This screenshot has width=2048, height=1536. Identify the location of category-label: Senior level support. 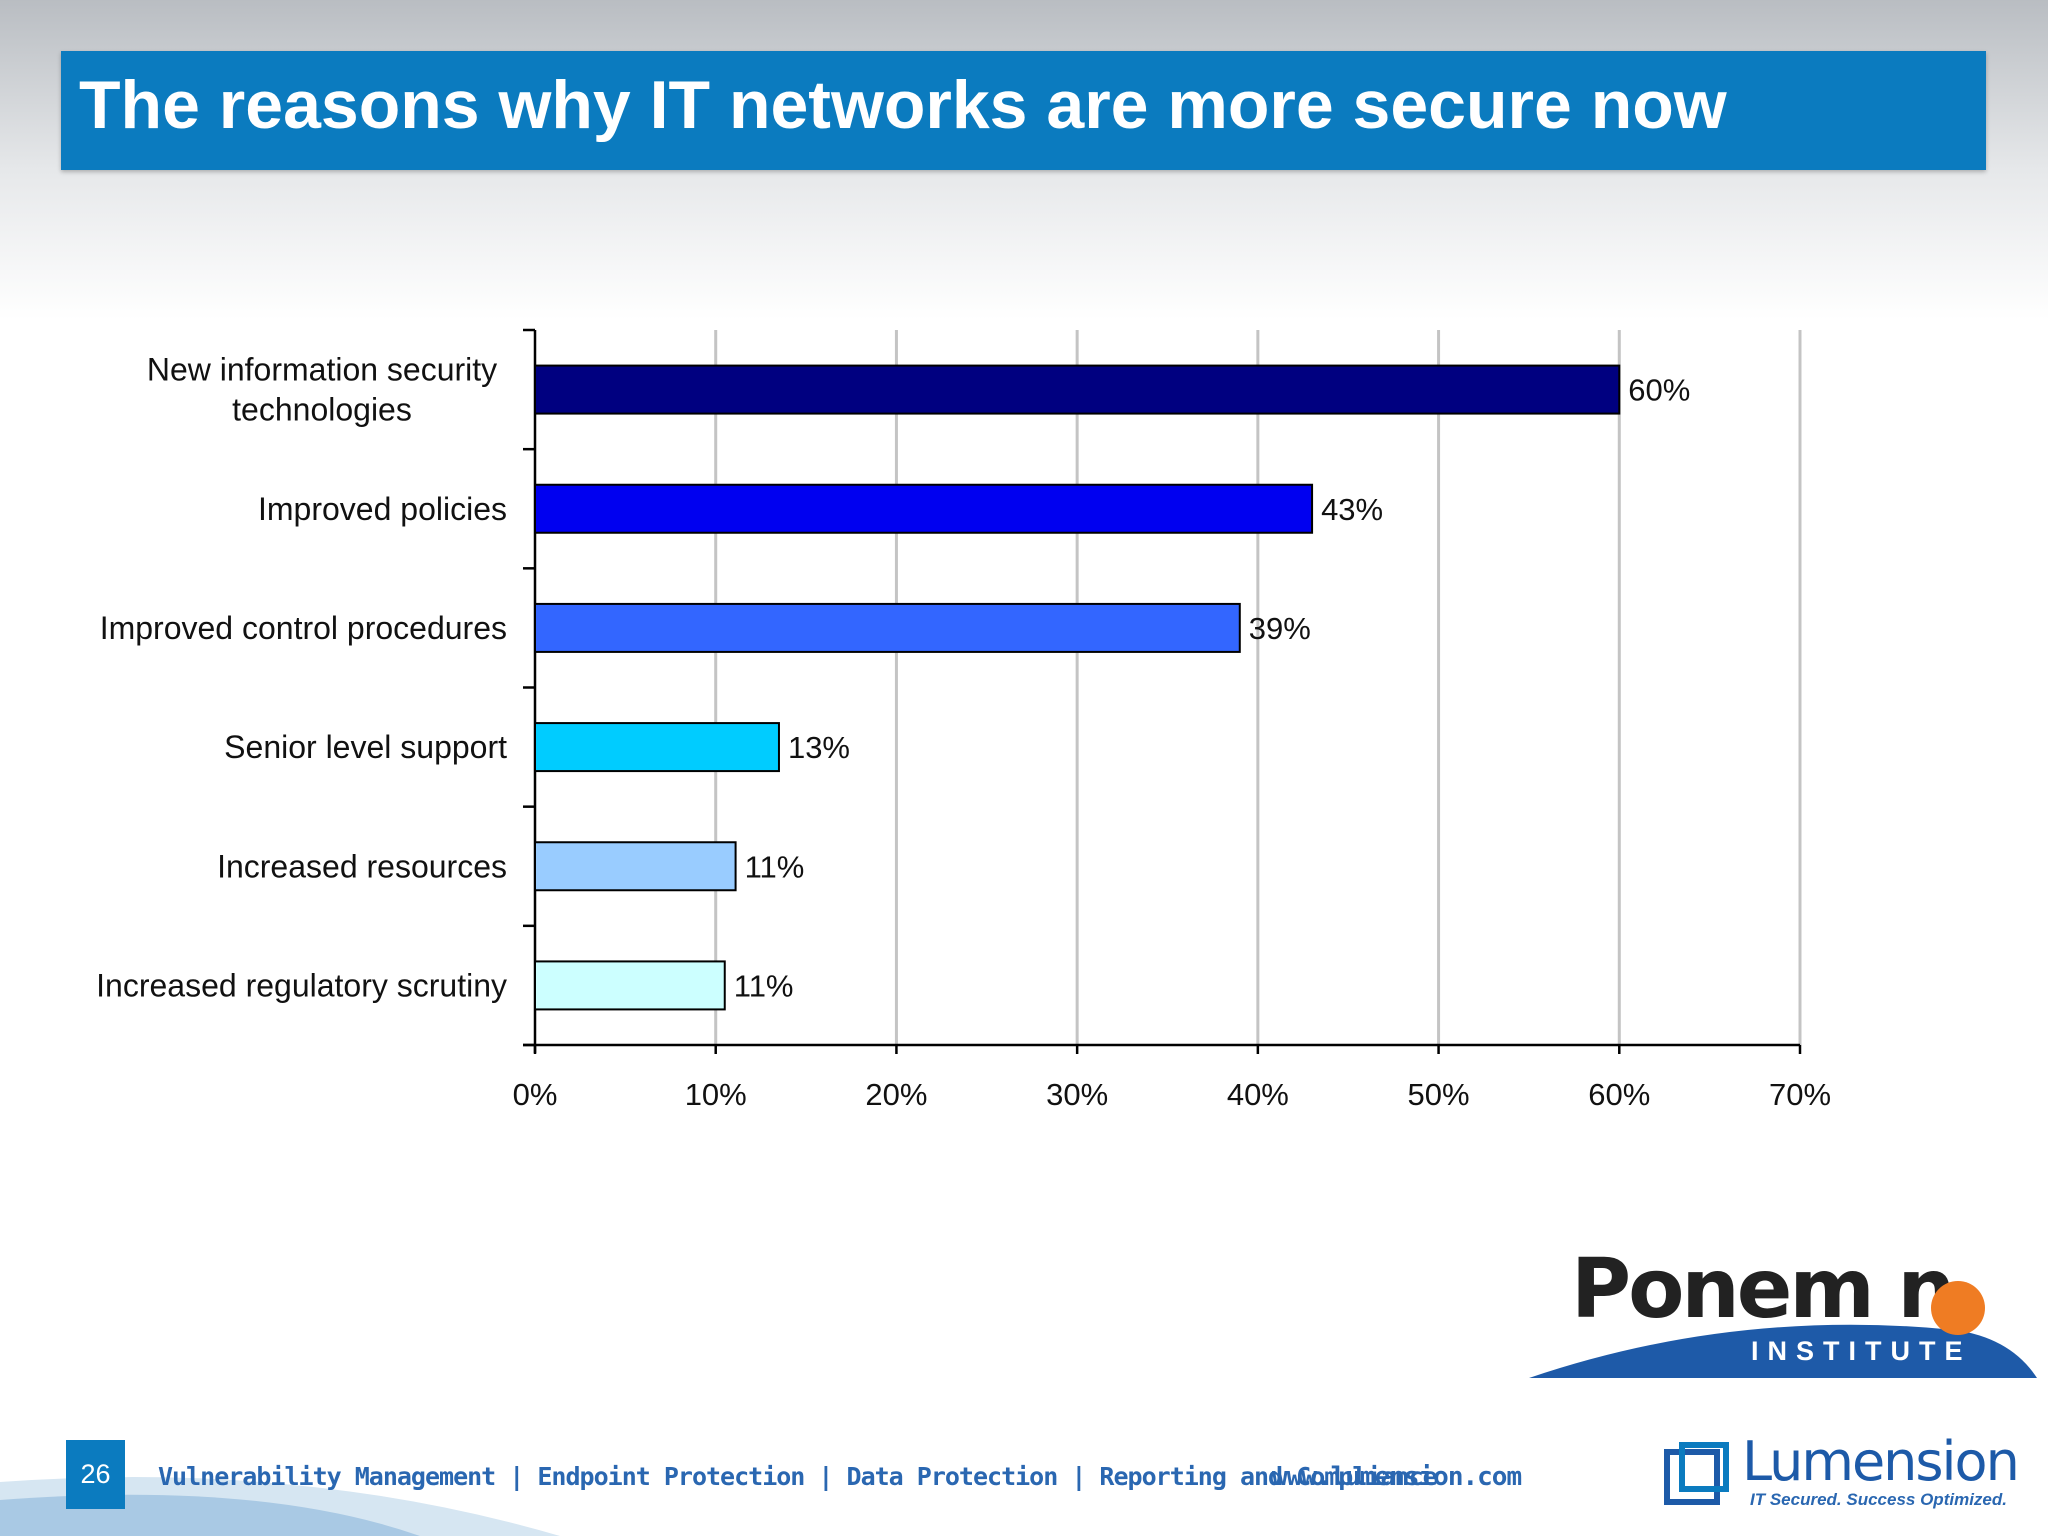
(365, 747).